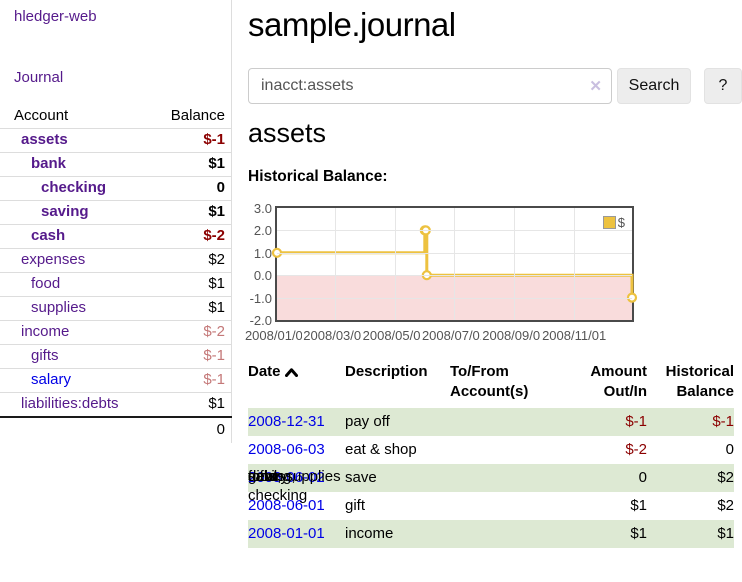 This screenshot has height=582, width=742. I want to click on account-row: expenses $2, so click(116, 260).